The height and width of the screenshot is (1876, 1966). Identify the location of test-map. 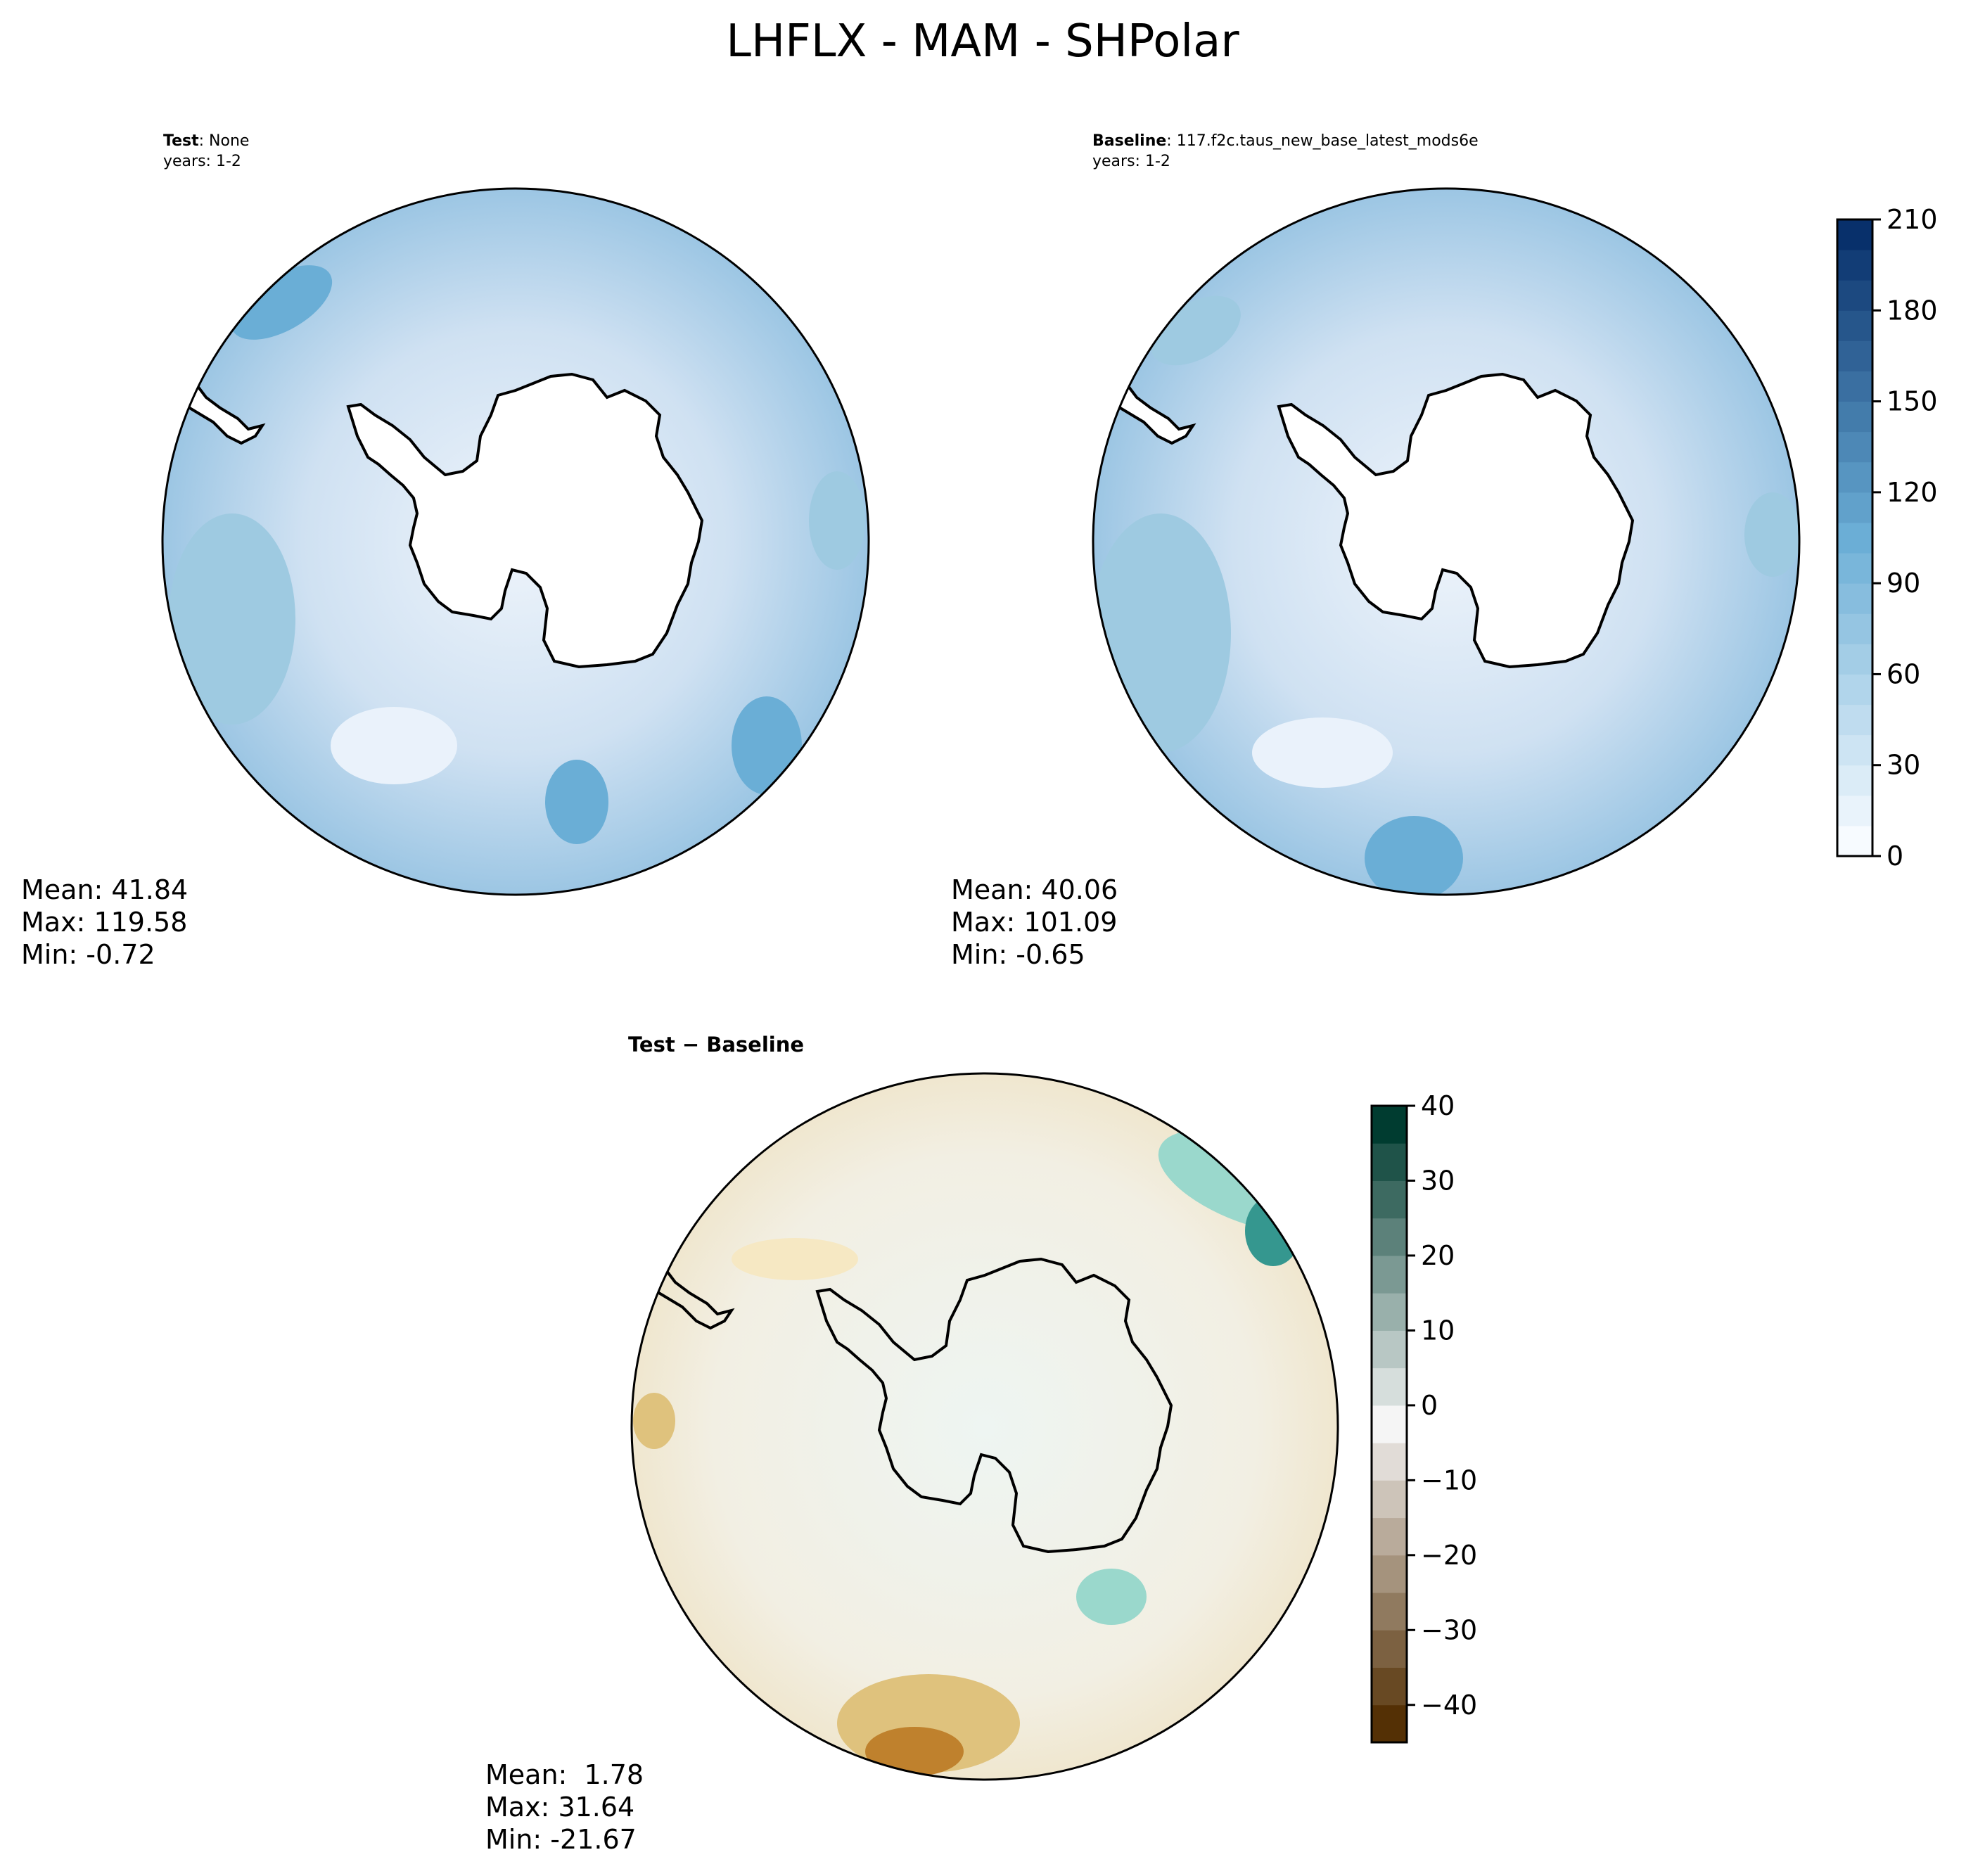
(515, 542).